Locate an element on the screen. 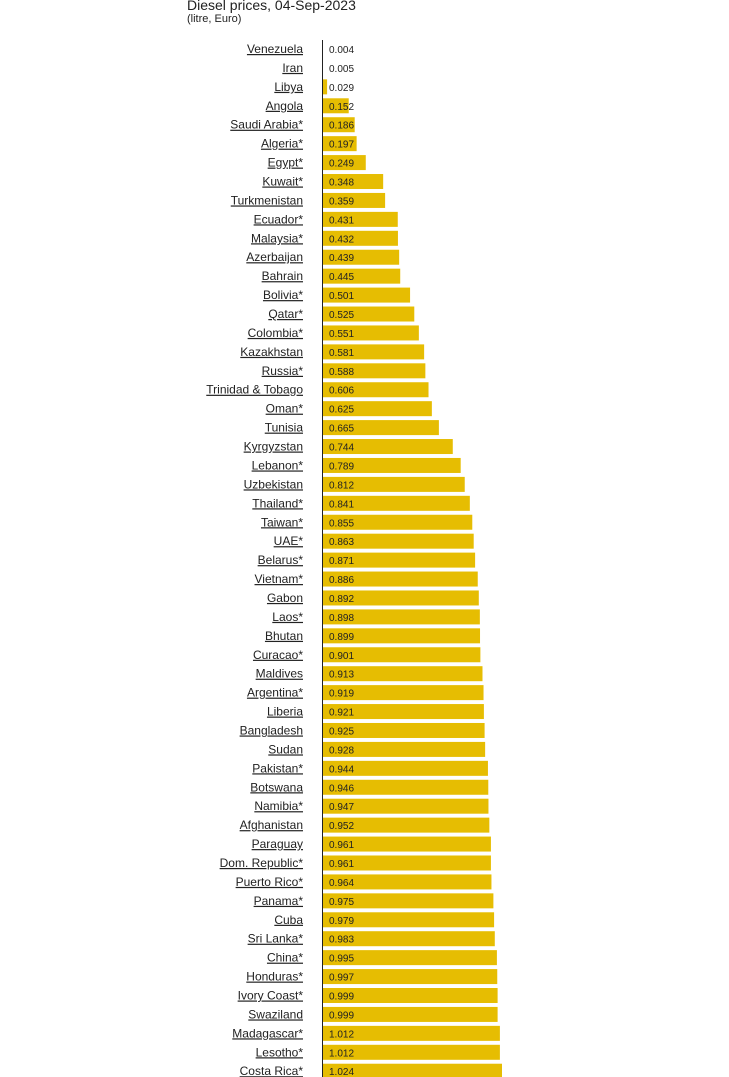 This screenshot has width=729, height=1077. value-label: 1.024 is located at coordinates (341, 1072).